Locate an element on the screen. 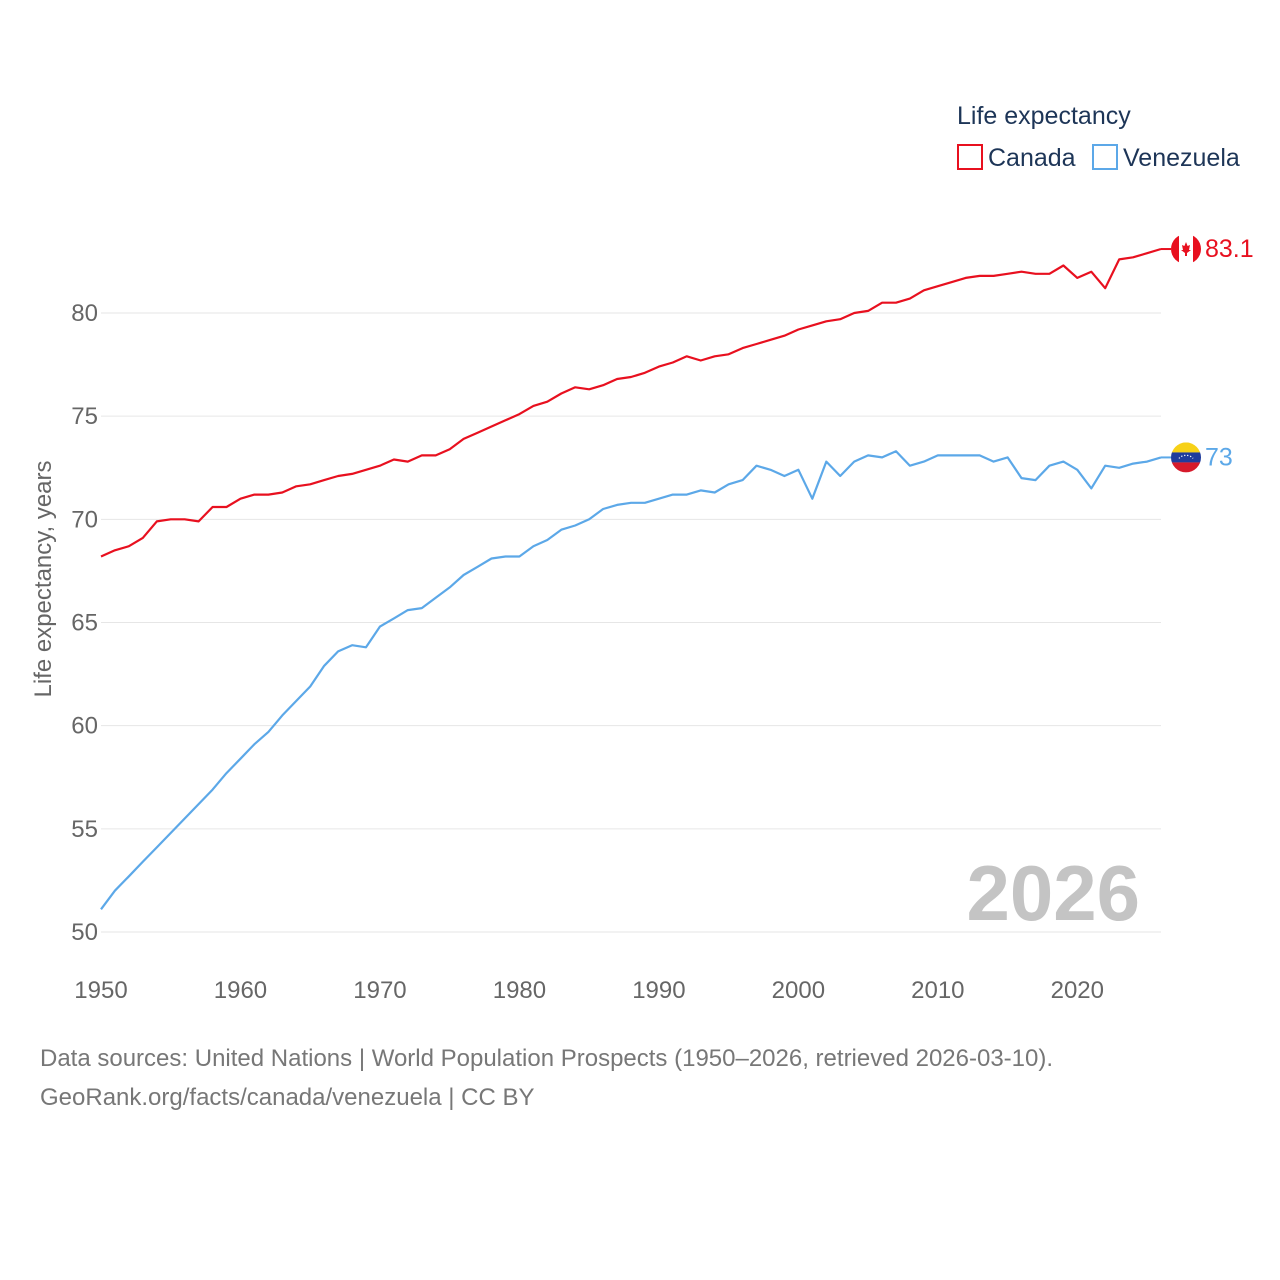 The image size is (1280, 1280). y-tick-80: 80 is located at coordinates (84, 313).